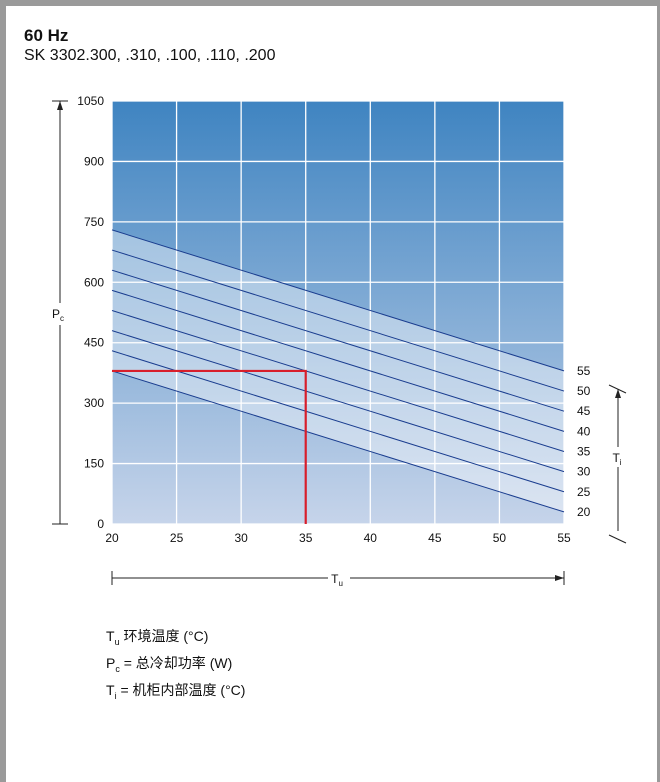  I want to click on y-tick-label: 450, so click(94, 343).